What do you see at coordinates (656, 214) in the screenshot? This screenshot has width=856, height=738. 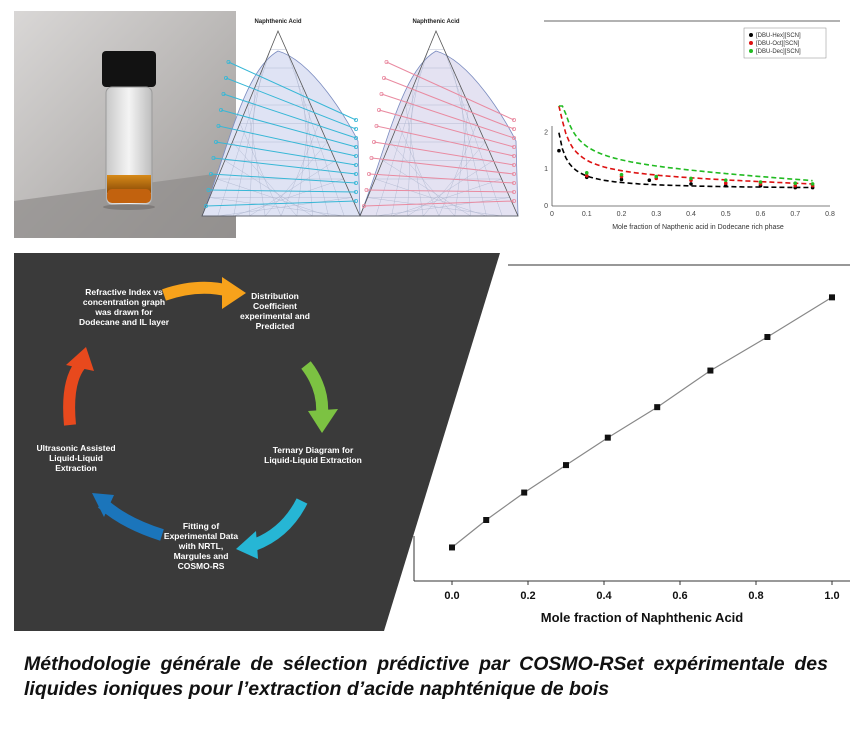 I see `x-tick-label: 0.3` at bounding box center [656, 214].